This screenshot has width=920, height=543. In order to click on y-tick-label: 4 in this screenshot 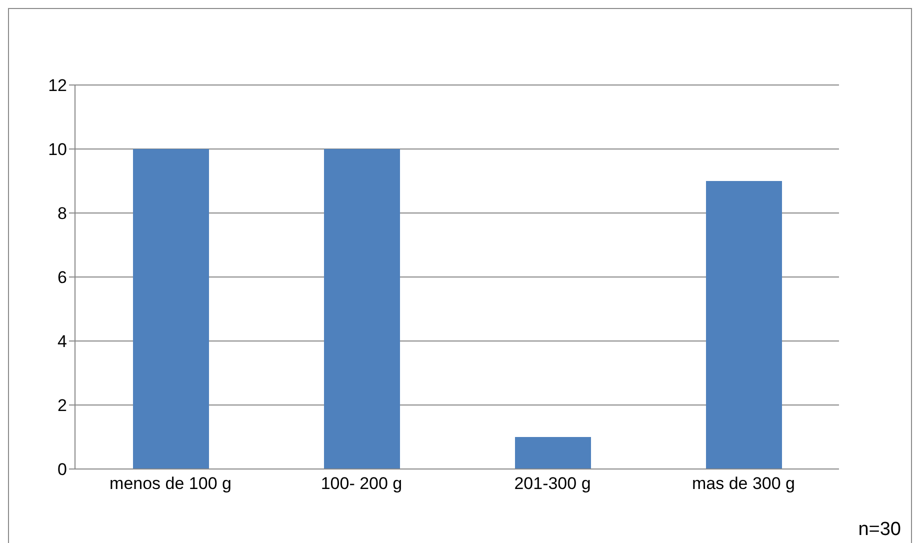, I will do `click(62, 342)`.